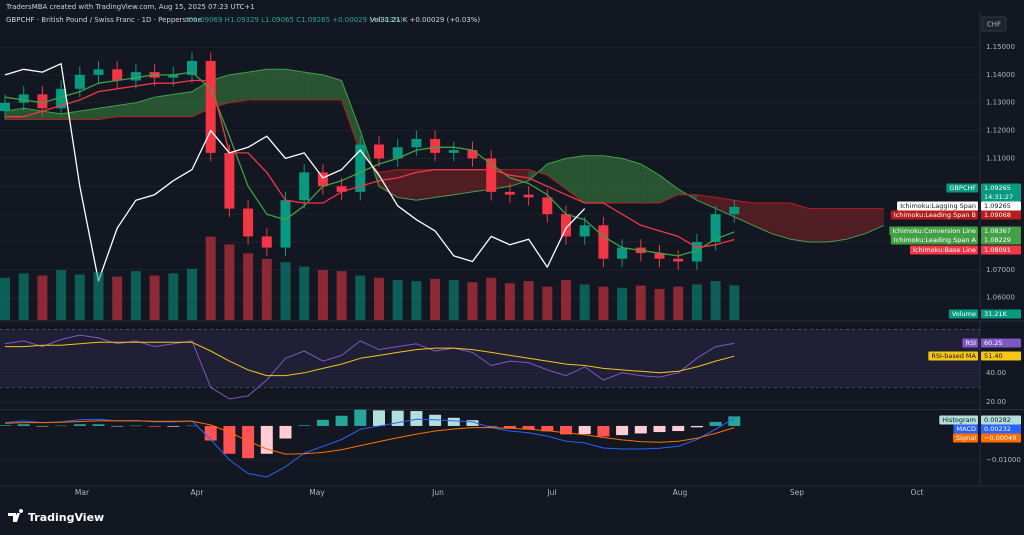 This screenshot has height=535, width=1024. What do you see at coordinates (997, 231) in the screenshot?
I see `badge-value: 1.08367` at bounding box center [997, 231].